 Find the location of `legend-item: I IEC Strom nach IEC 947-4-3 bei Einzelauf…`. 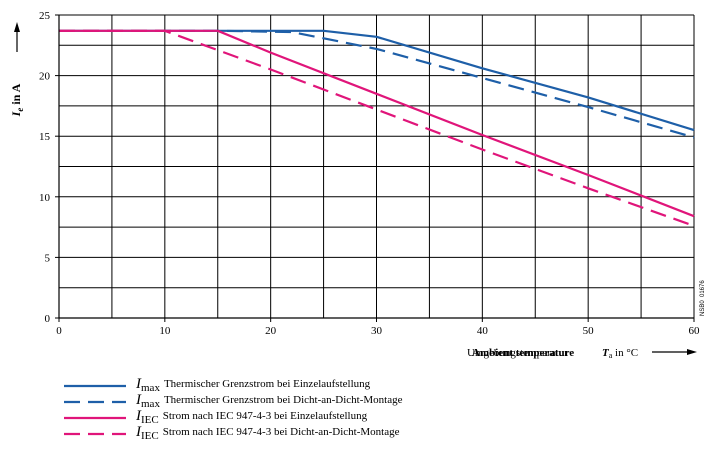

legend-item: I IEC Strom nach IEC 947-4-3 bei Einzelauf… is located at coordinates (233, 416).